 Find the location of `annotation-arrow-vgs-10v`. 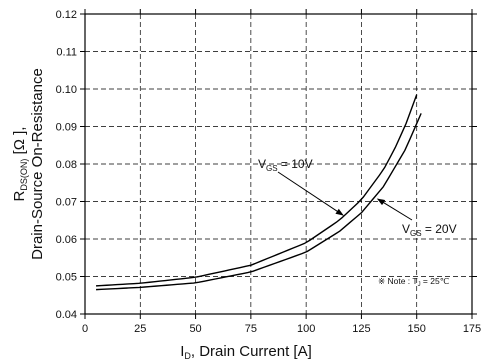

annotation-arrow-vgs-10v is located at coordinates (310, 193).